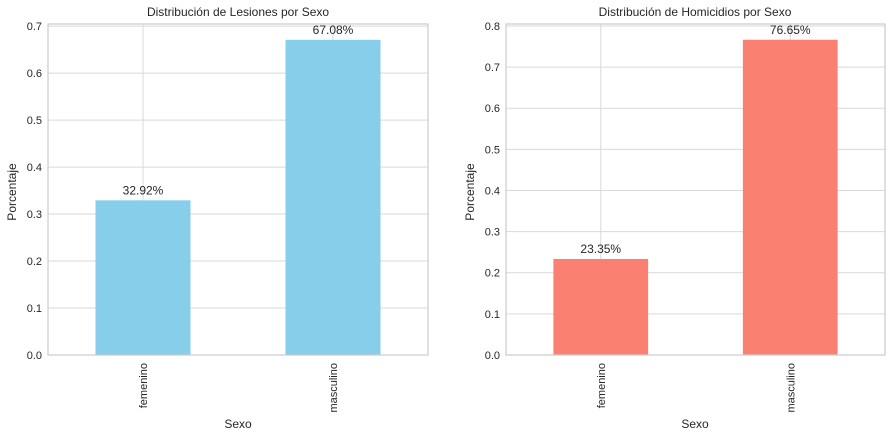  What do you see at coordinates (333, 30) in the screenshot?
I see `data-label: 67.08%` at bounding box center [333, 30].